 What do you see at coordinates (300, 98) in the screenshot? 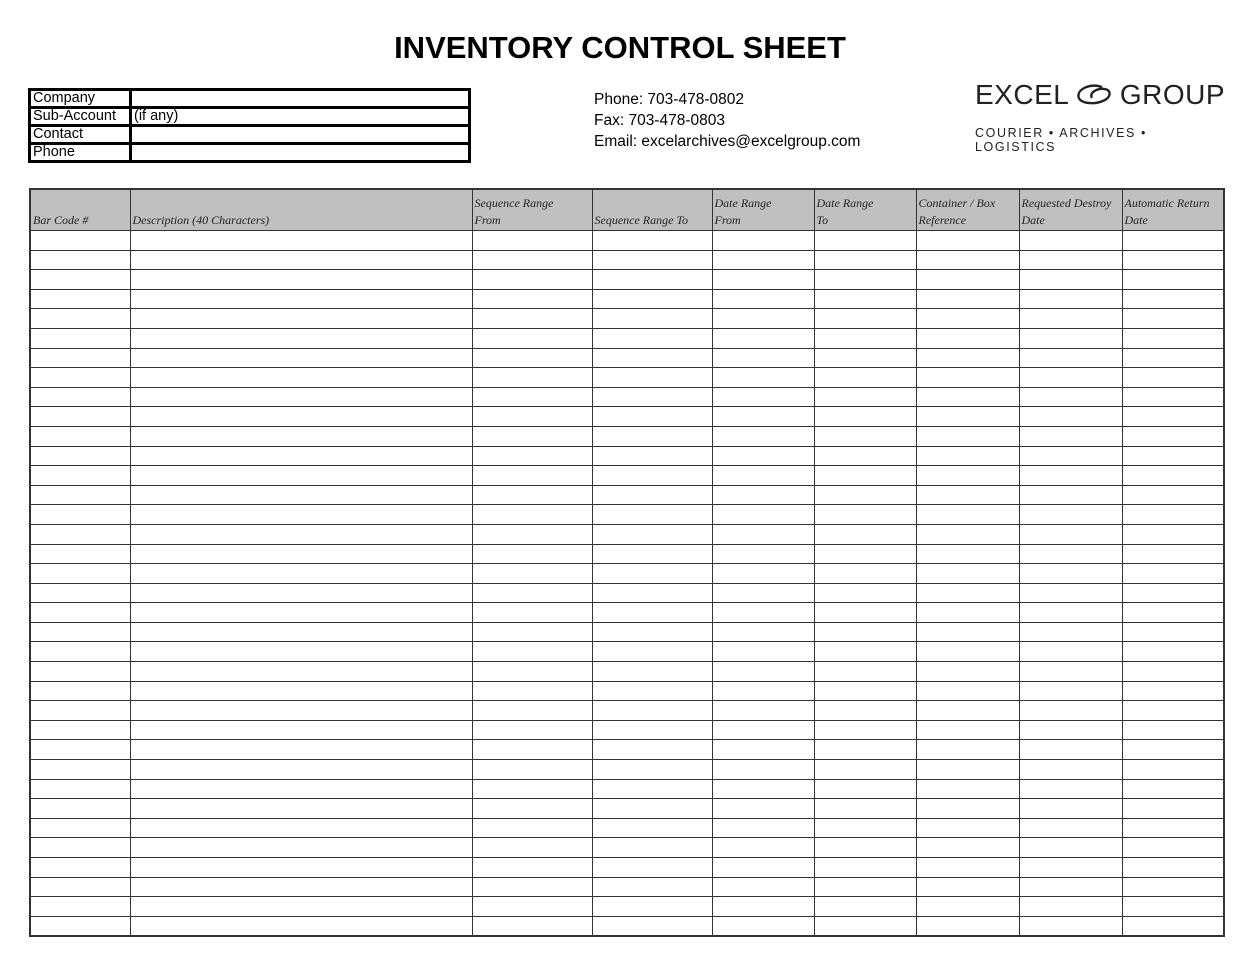
I see `info-value-field` at bounding box center [300, 98].